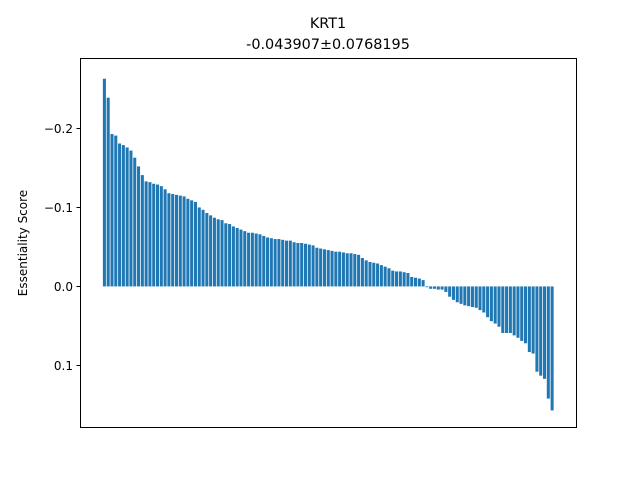 Image resolution: width=640 pixels, height=480 pixels. What do you see at coordinates (63, 287) in the screenshot?
I see `y-tick-label: 0.0` at bounding box center [63, 287].